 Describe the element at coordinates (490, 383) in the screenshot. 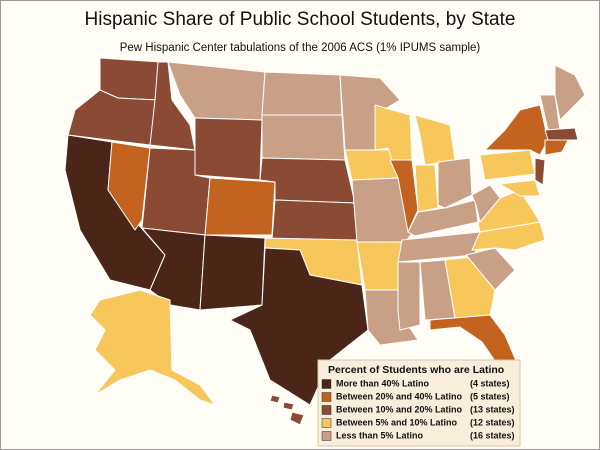

I see `legend-count: (4 states)` at that location.